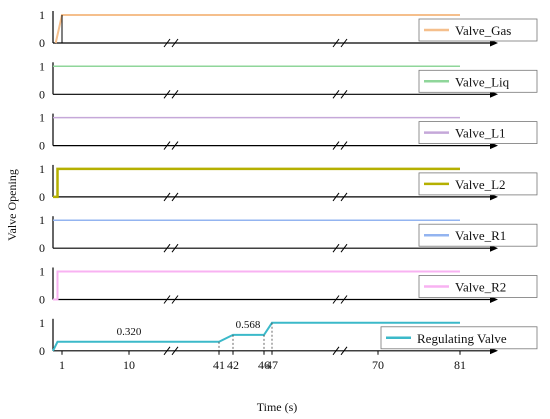  What do you see at coordinates (219, 365) in the screenshot?
I see `x-tick-label: 41` at bounding box center [219, 365].